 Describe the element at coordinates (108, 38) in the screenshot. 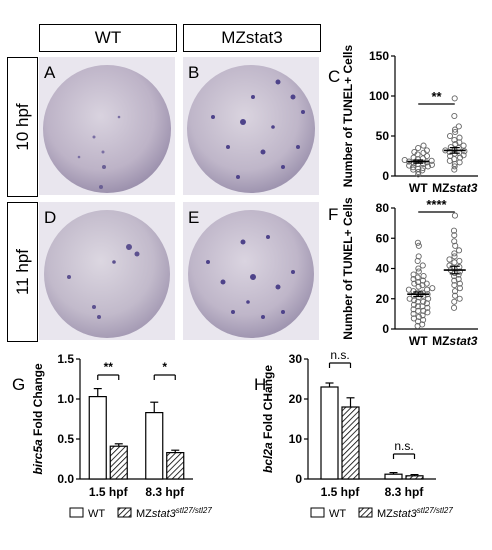

I see `header-wt: WT` at that location.